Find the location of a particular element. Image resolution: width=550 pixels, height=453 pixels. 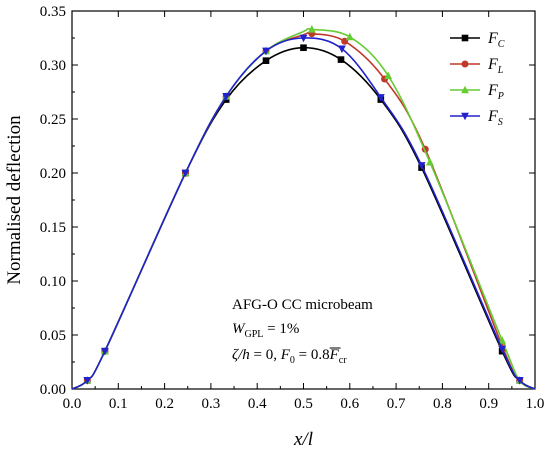

annotation-w-sub: GPL is located at coordinates (254, 334).